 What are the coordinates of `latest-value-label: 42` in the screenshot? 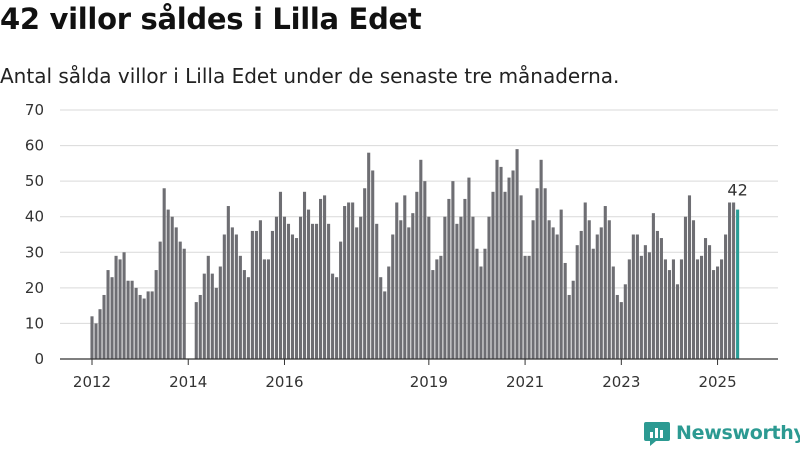 It's located at (737, 190).